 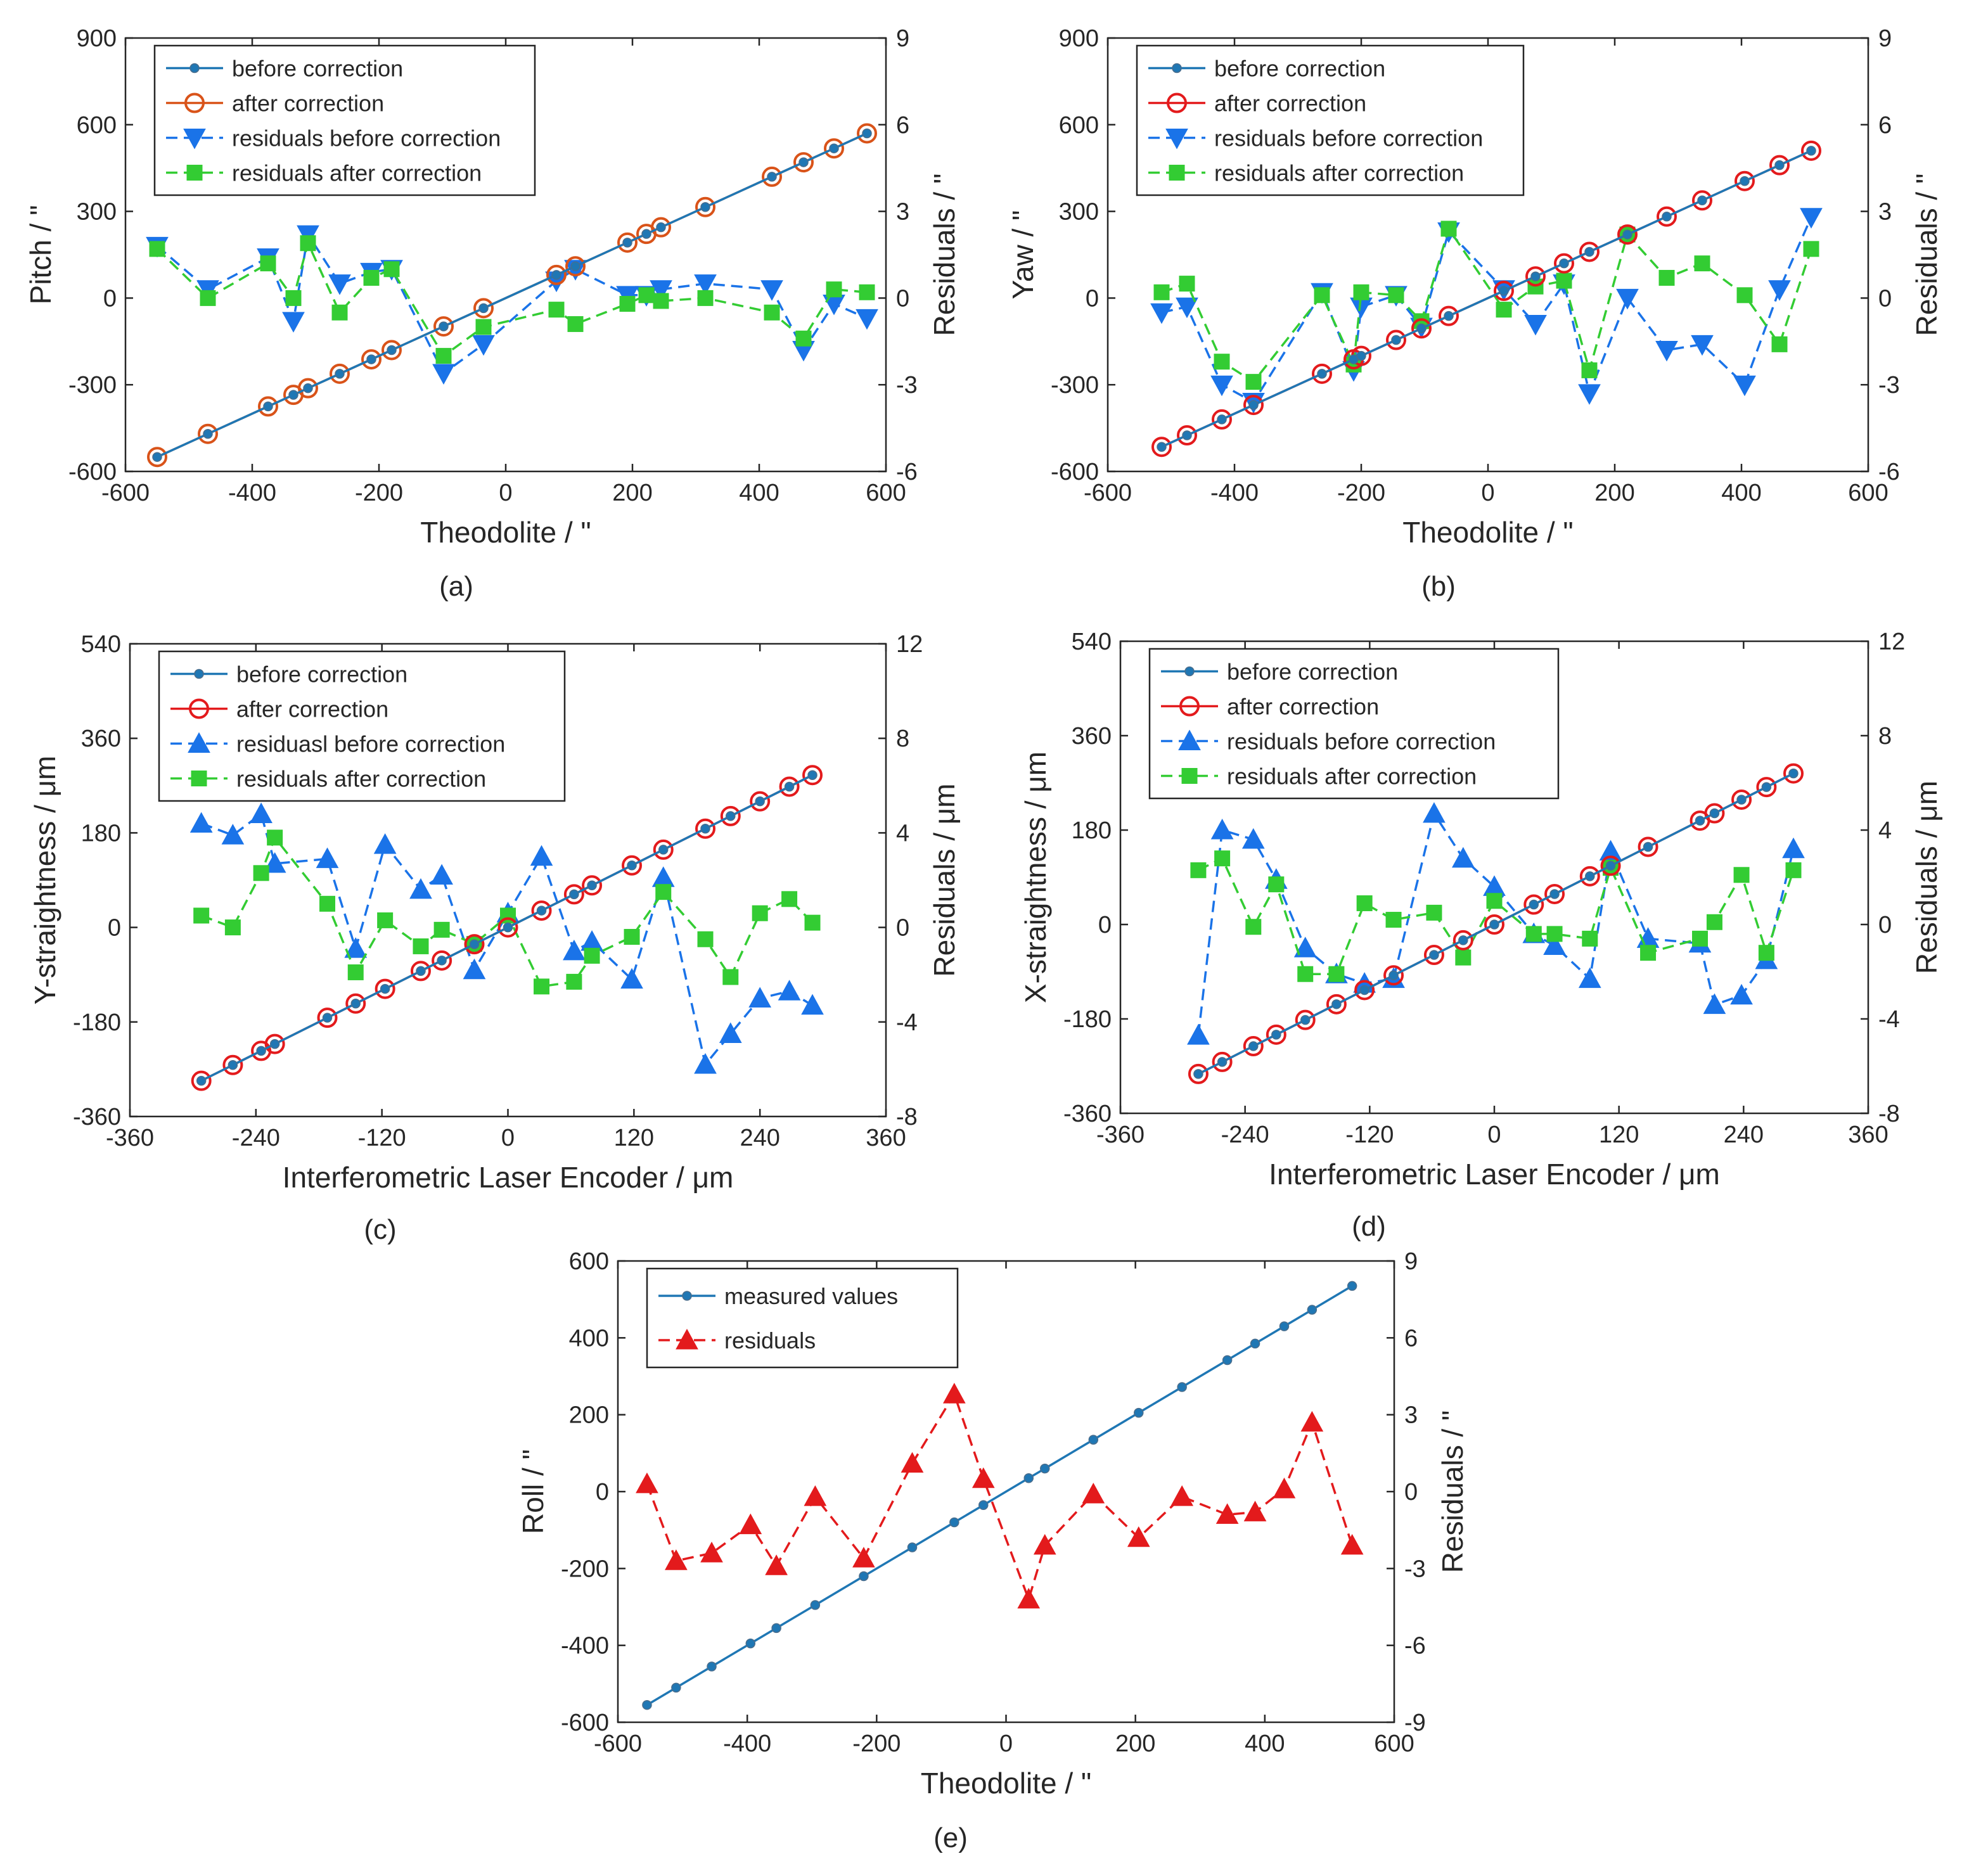 What do you see at coordinates (1088, 1019) in the screenshot?
I see `y-tick-label: -180` at bounding box center [1088, 1019].